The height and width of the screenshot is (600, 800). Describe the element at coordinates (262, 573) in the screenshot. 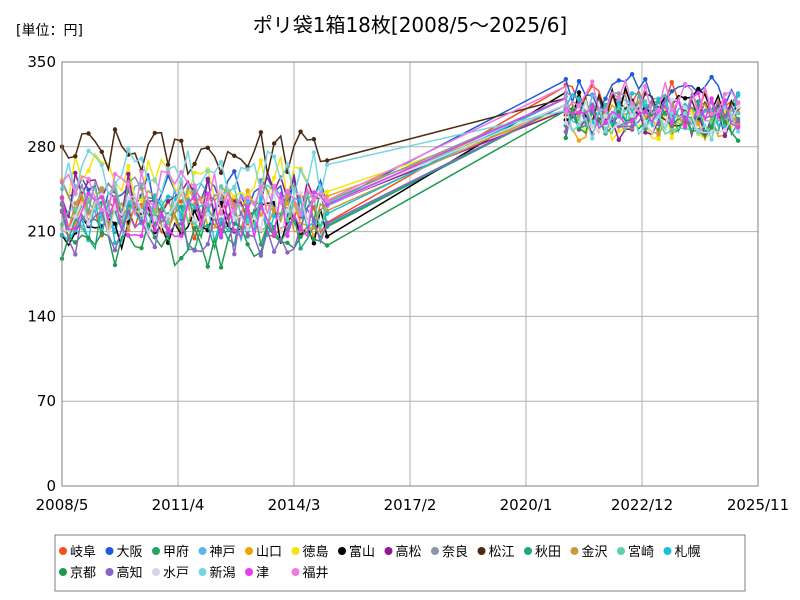

I see `legend-label: 津` at that location.